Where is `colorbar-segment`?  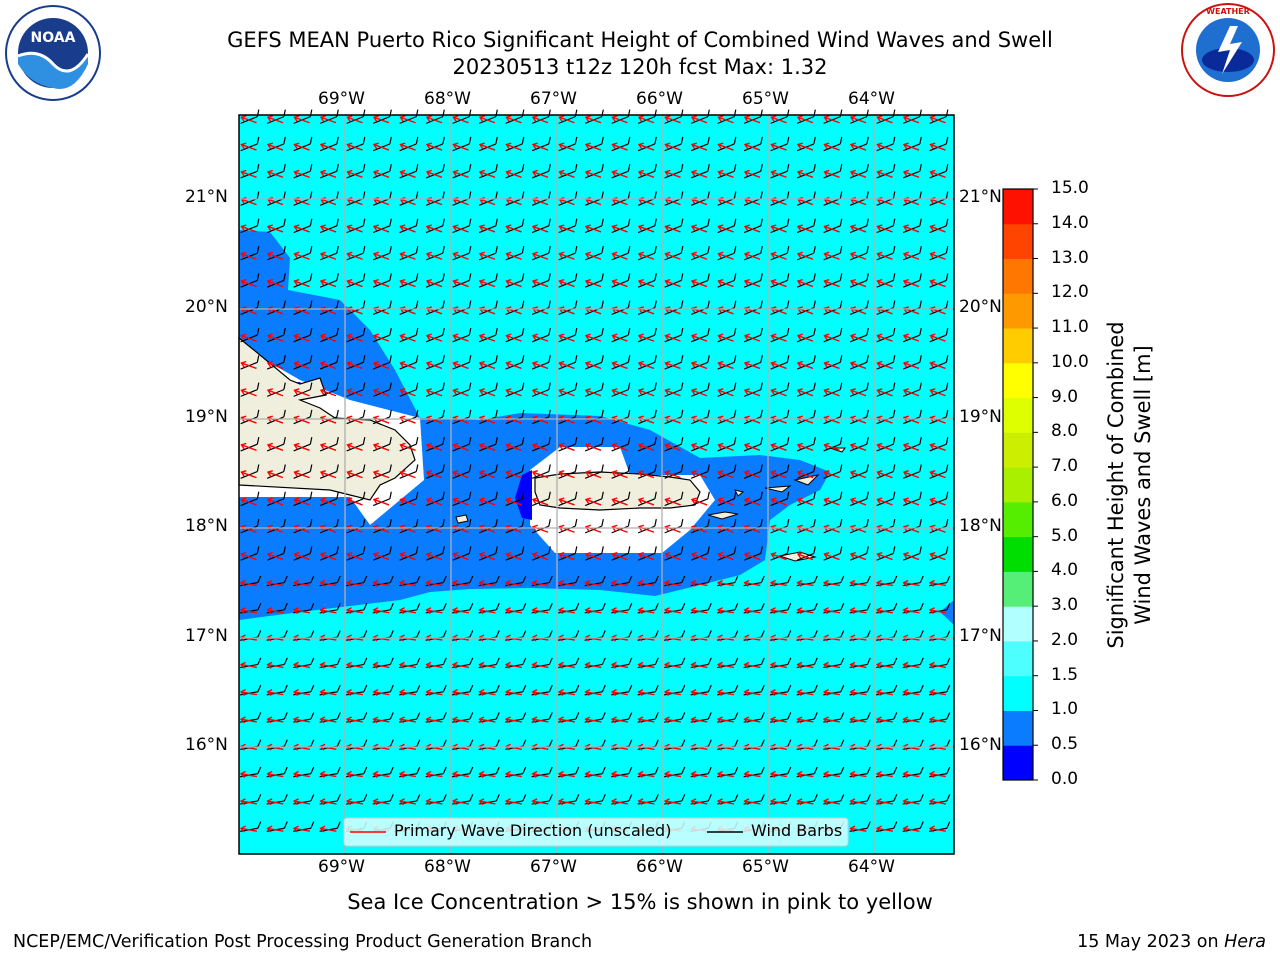 colorbar-segment is located at coordinates (1018, 207).